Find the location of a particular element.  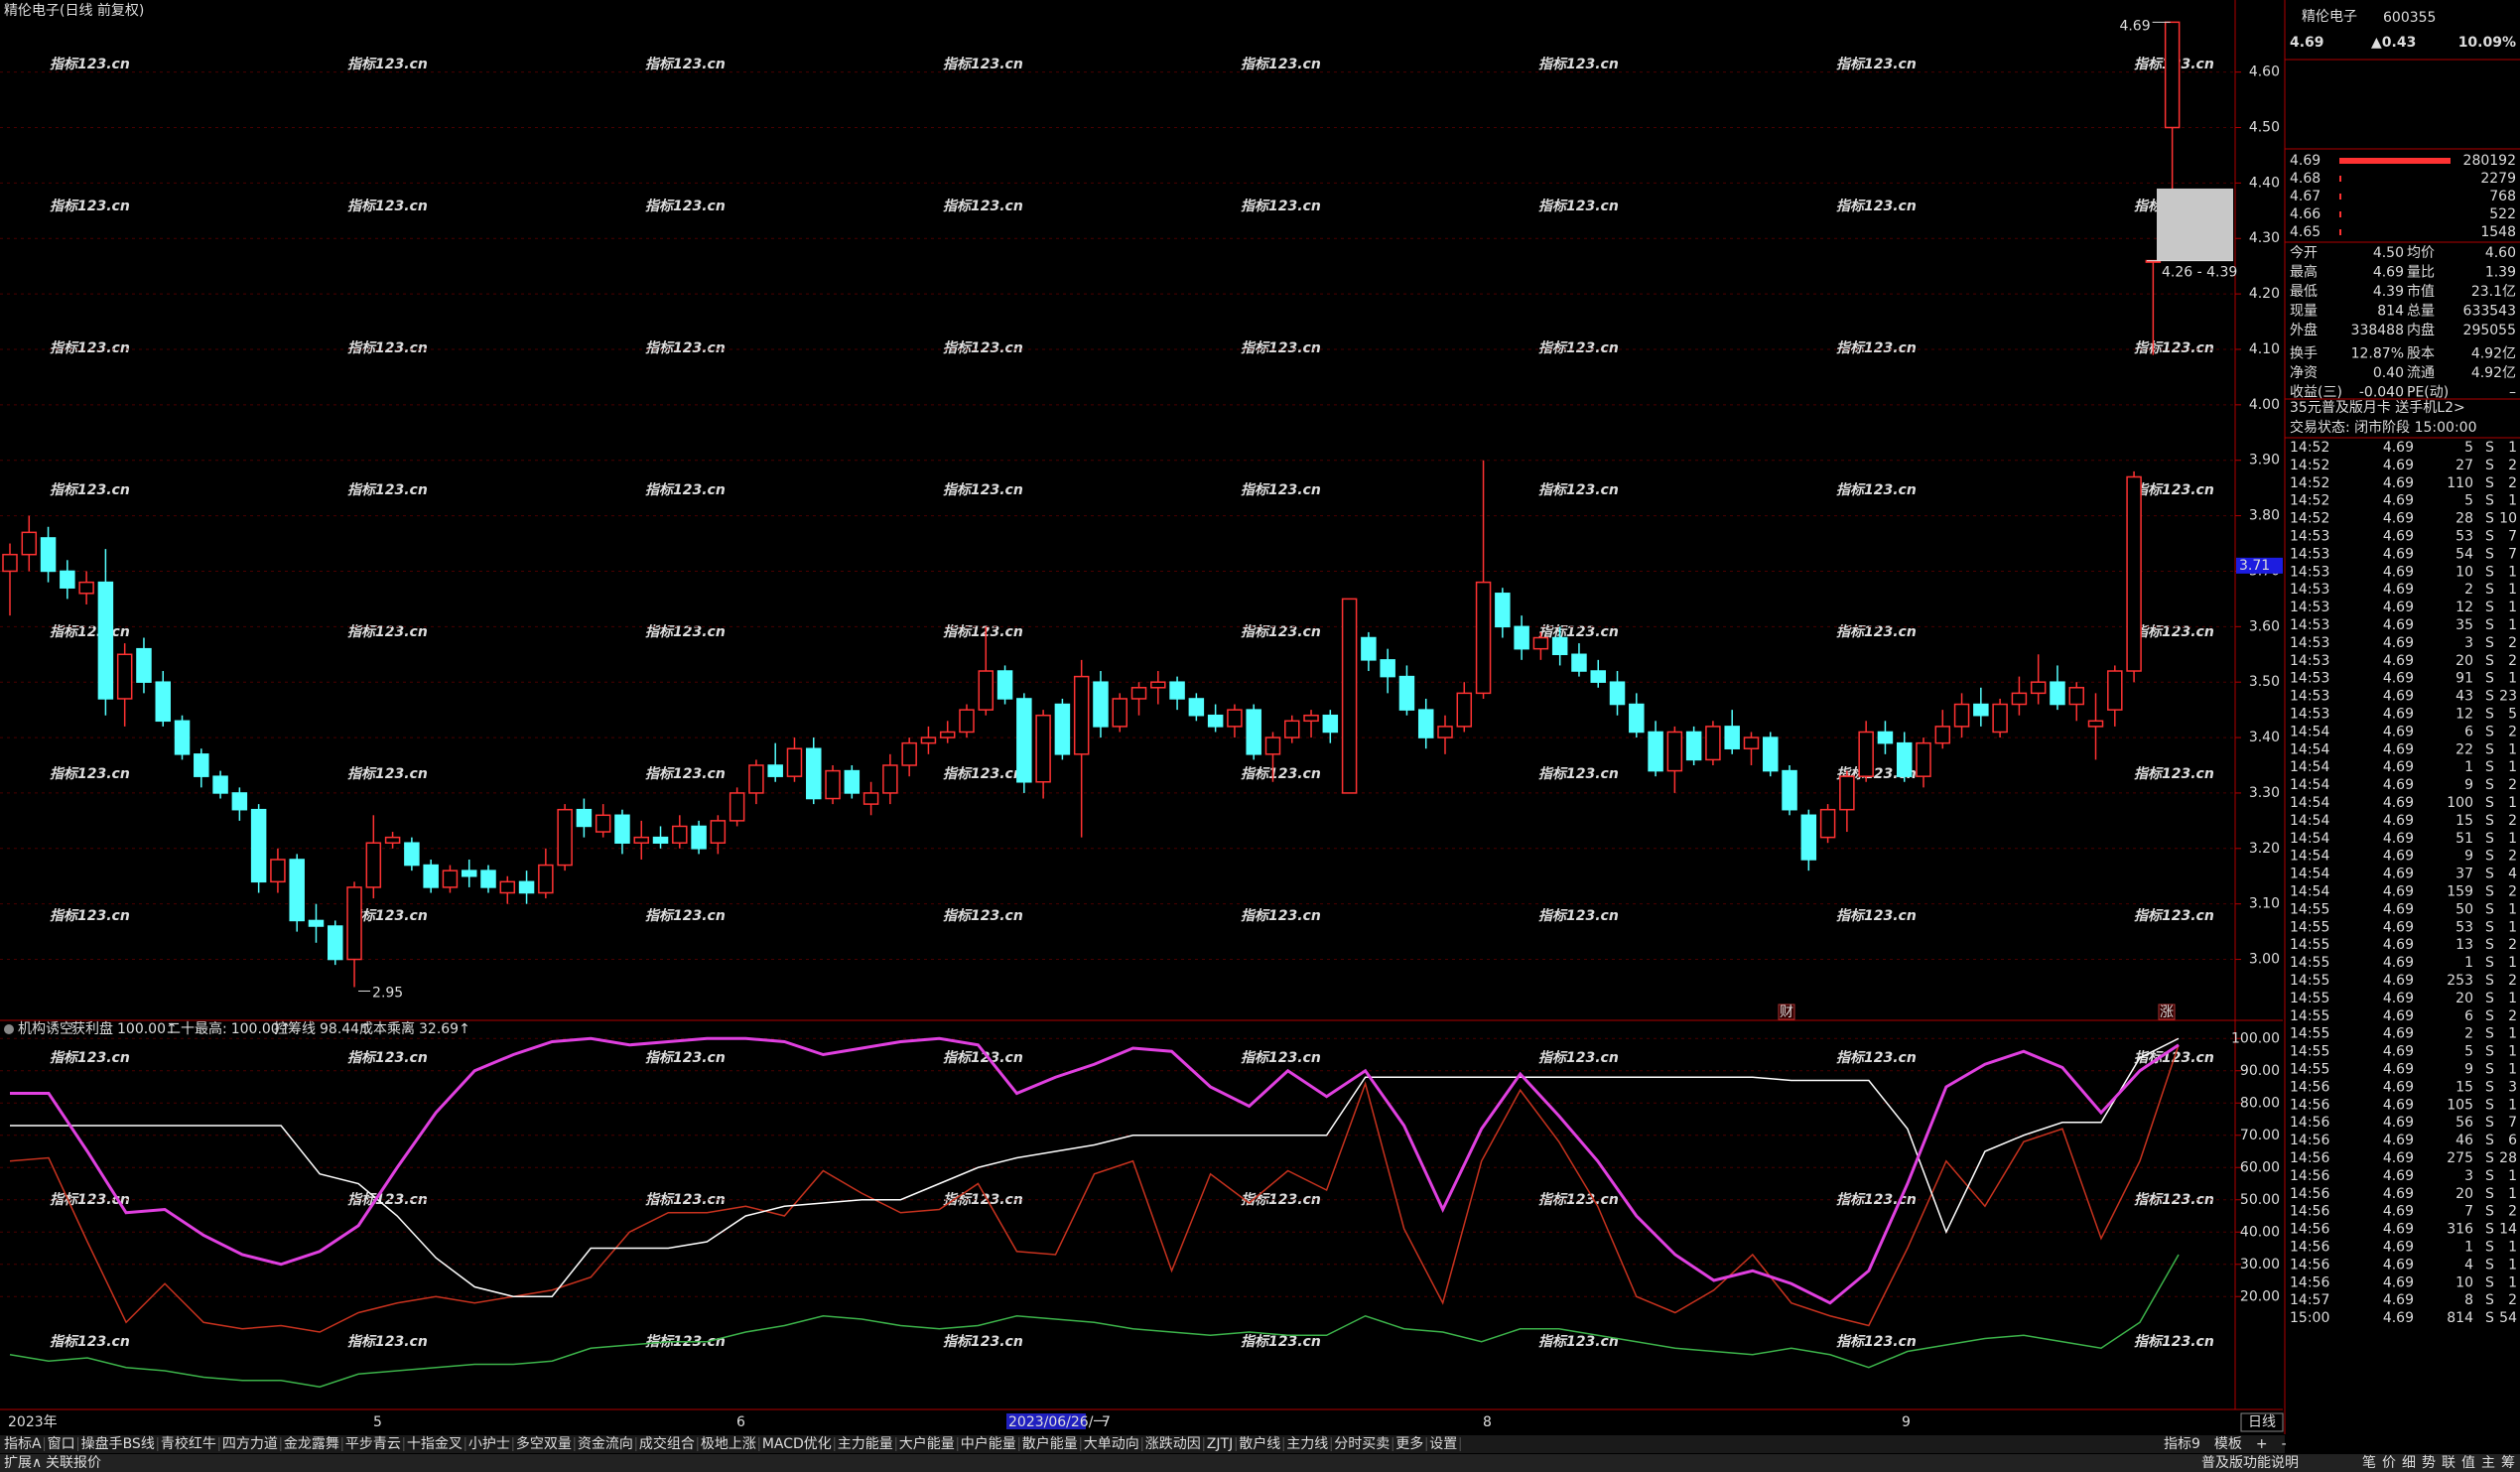

indicator-tab: 极地上涨 is located at coordinates (728, 1444).